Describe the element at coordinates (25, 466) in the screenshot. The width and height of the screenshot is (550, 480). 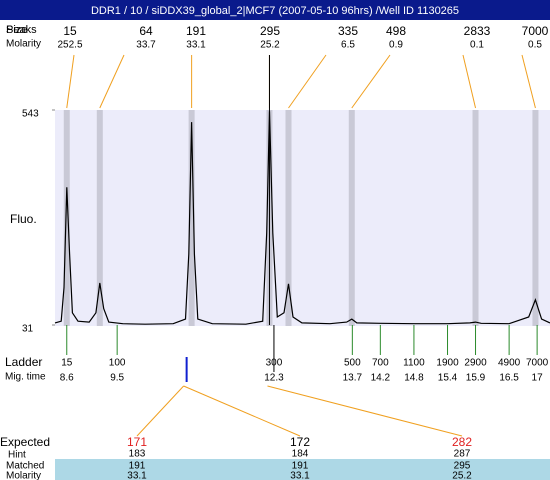
I see `row-label: Matched` at that location.